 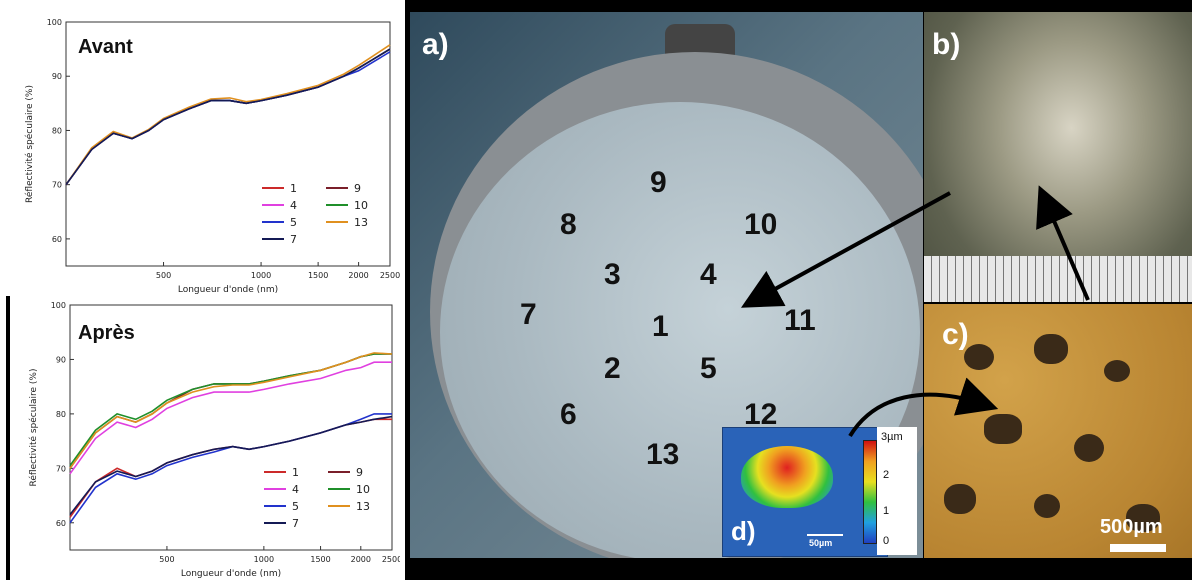 What do you see at coordinates (892, 437) in the screenshot?
I see `colorbar-tick-3: 3µm` at bounding box center [892, 437].